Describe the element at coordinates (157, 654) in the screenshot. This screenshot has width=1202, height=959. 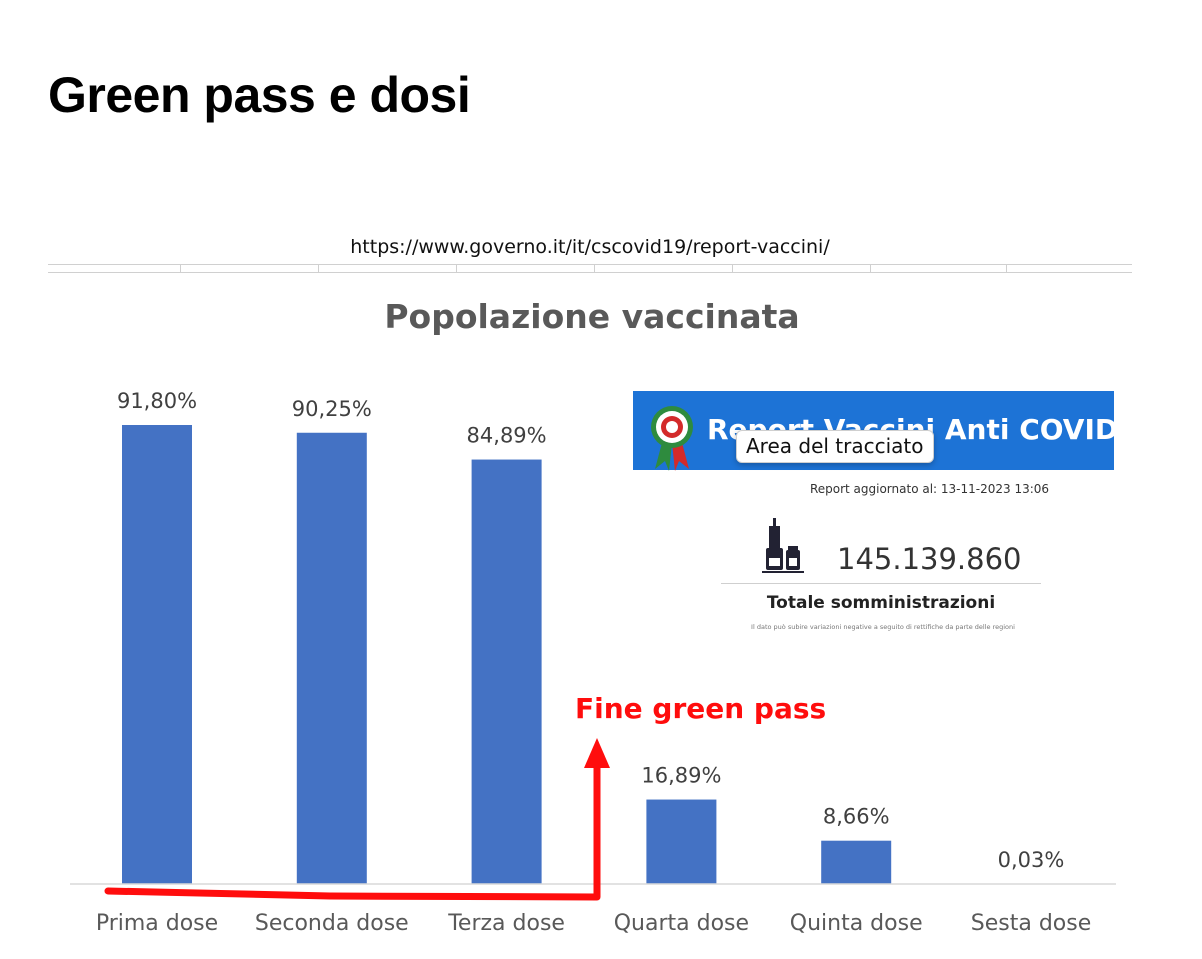
I see `bar-prima-dose` at that location.